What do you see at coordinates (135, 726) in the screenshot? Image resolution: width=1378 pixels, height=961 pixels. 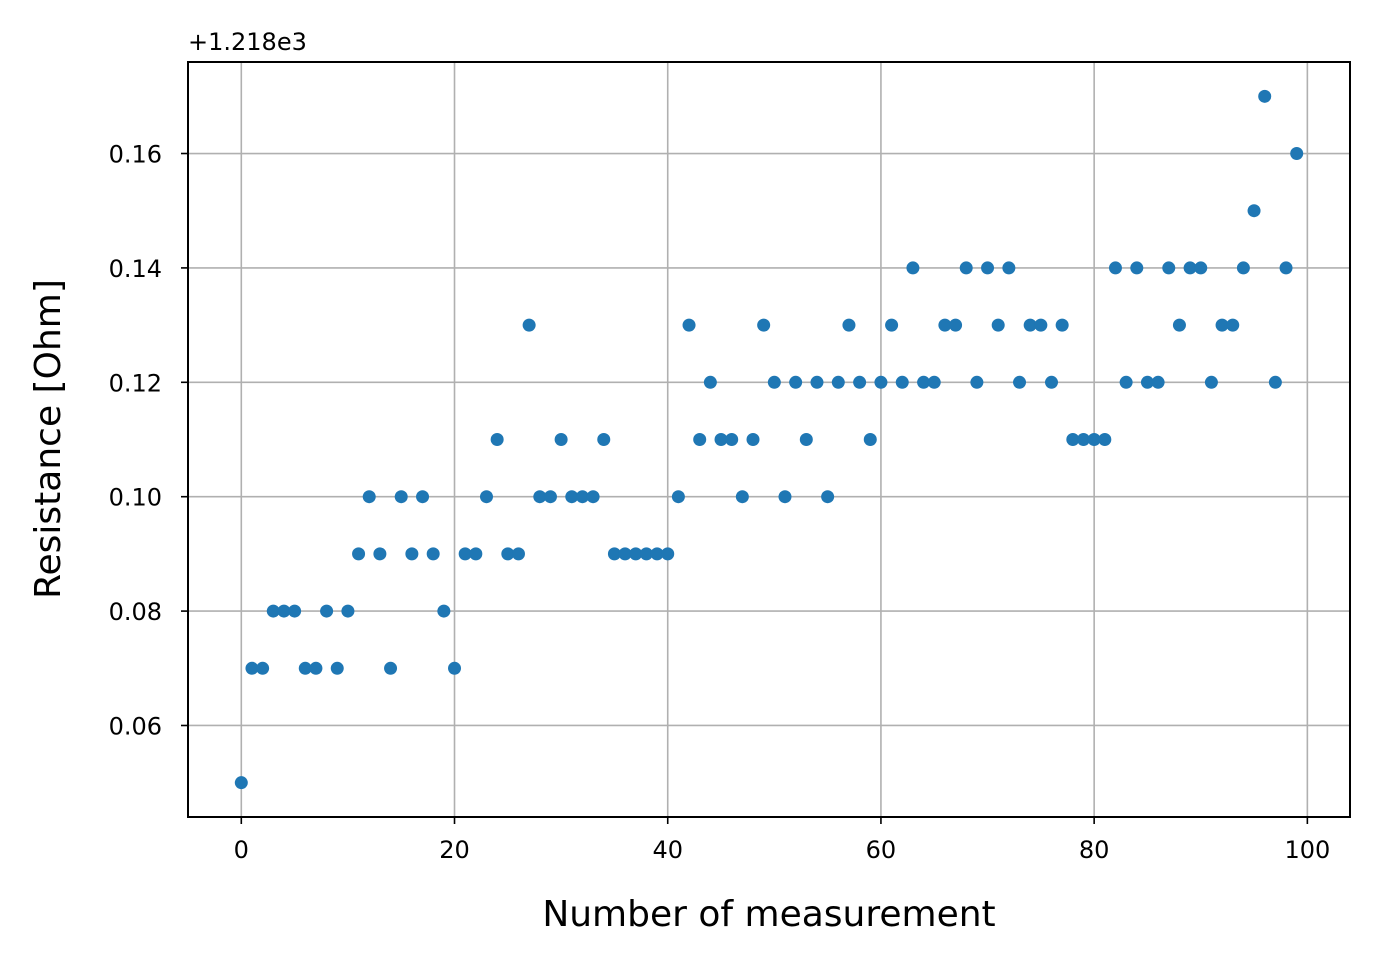 I see `y-tick-label: 0.06` at bounding box center [135, 726].